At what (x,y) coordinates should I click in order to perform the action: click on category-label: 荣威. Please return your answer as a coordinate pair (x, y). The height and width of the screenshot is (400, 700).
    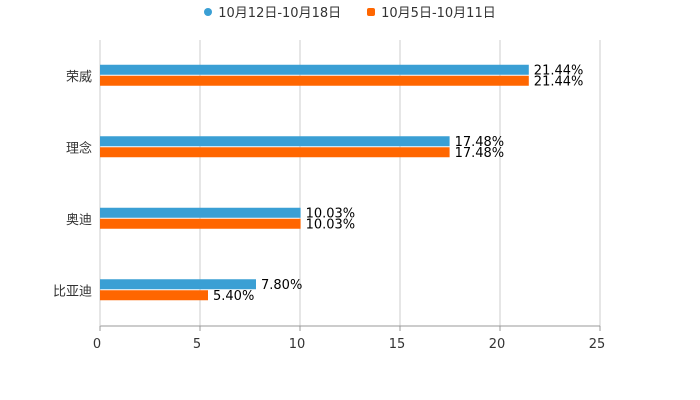
    Looking at the image, I should click on (79, 77).